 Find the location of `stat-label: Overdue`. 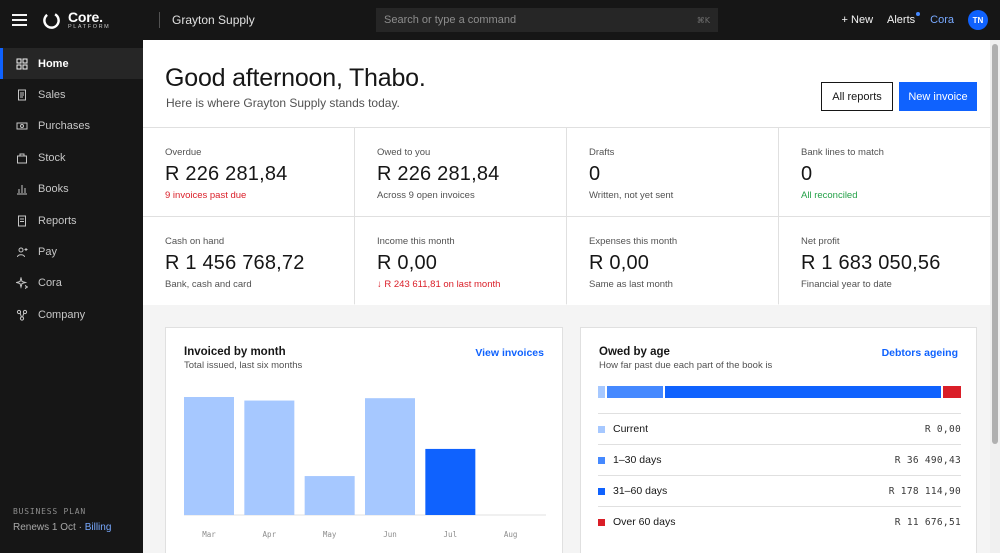

stat-label: Overdue is located at coordinates (183, 152).